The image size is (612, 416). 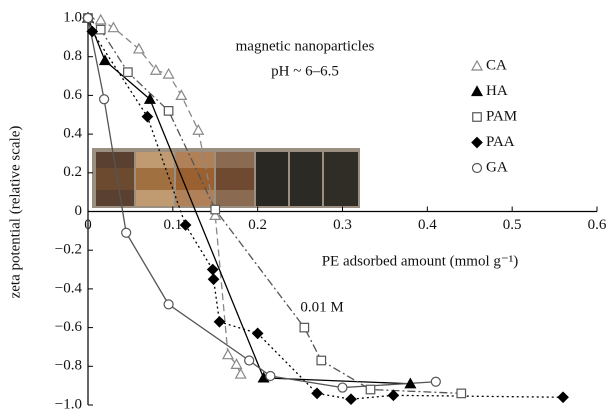 What do you see at coordinates (68, 250) in the screenshot?
I see `y-tick-label: −0.2` at bounding box center [68, 250].